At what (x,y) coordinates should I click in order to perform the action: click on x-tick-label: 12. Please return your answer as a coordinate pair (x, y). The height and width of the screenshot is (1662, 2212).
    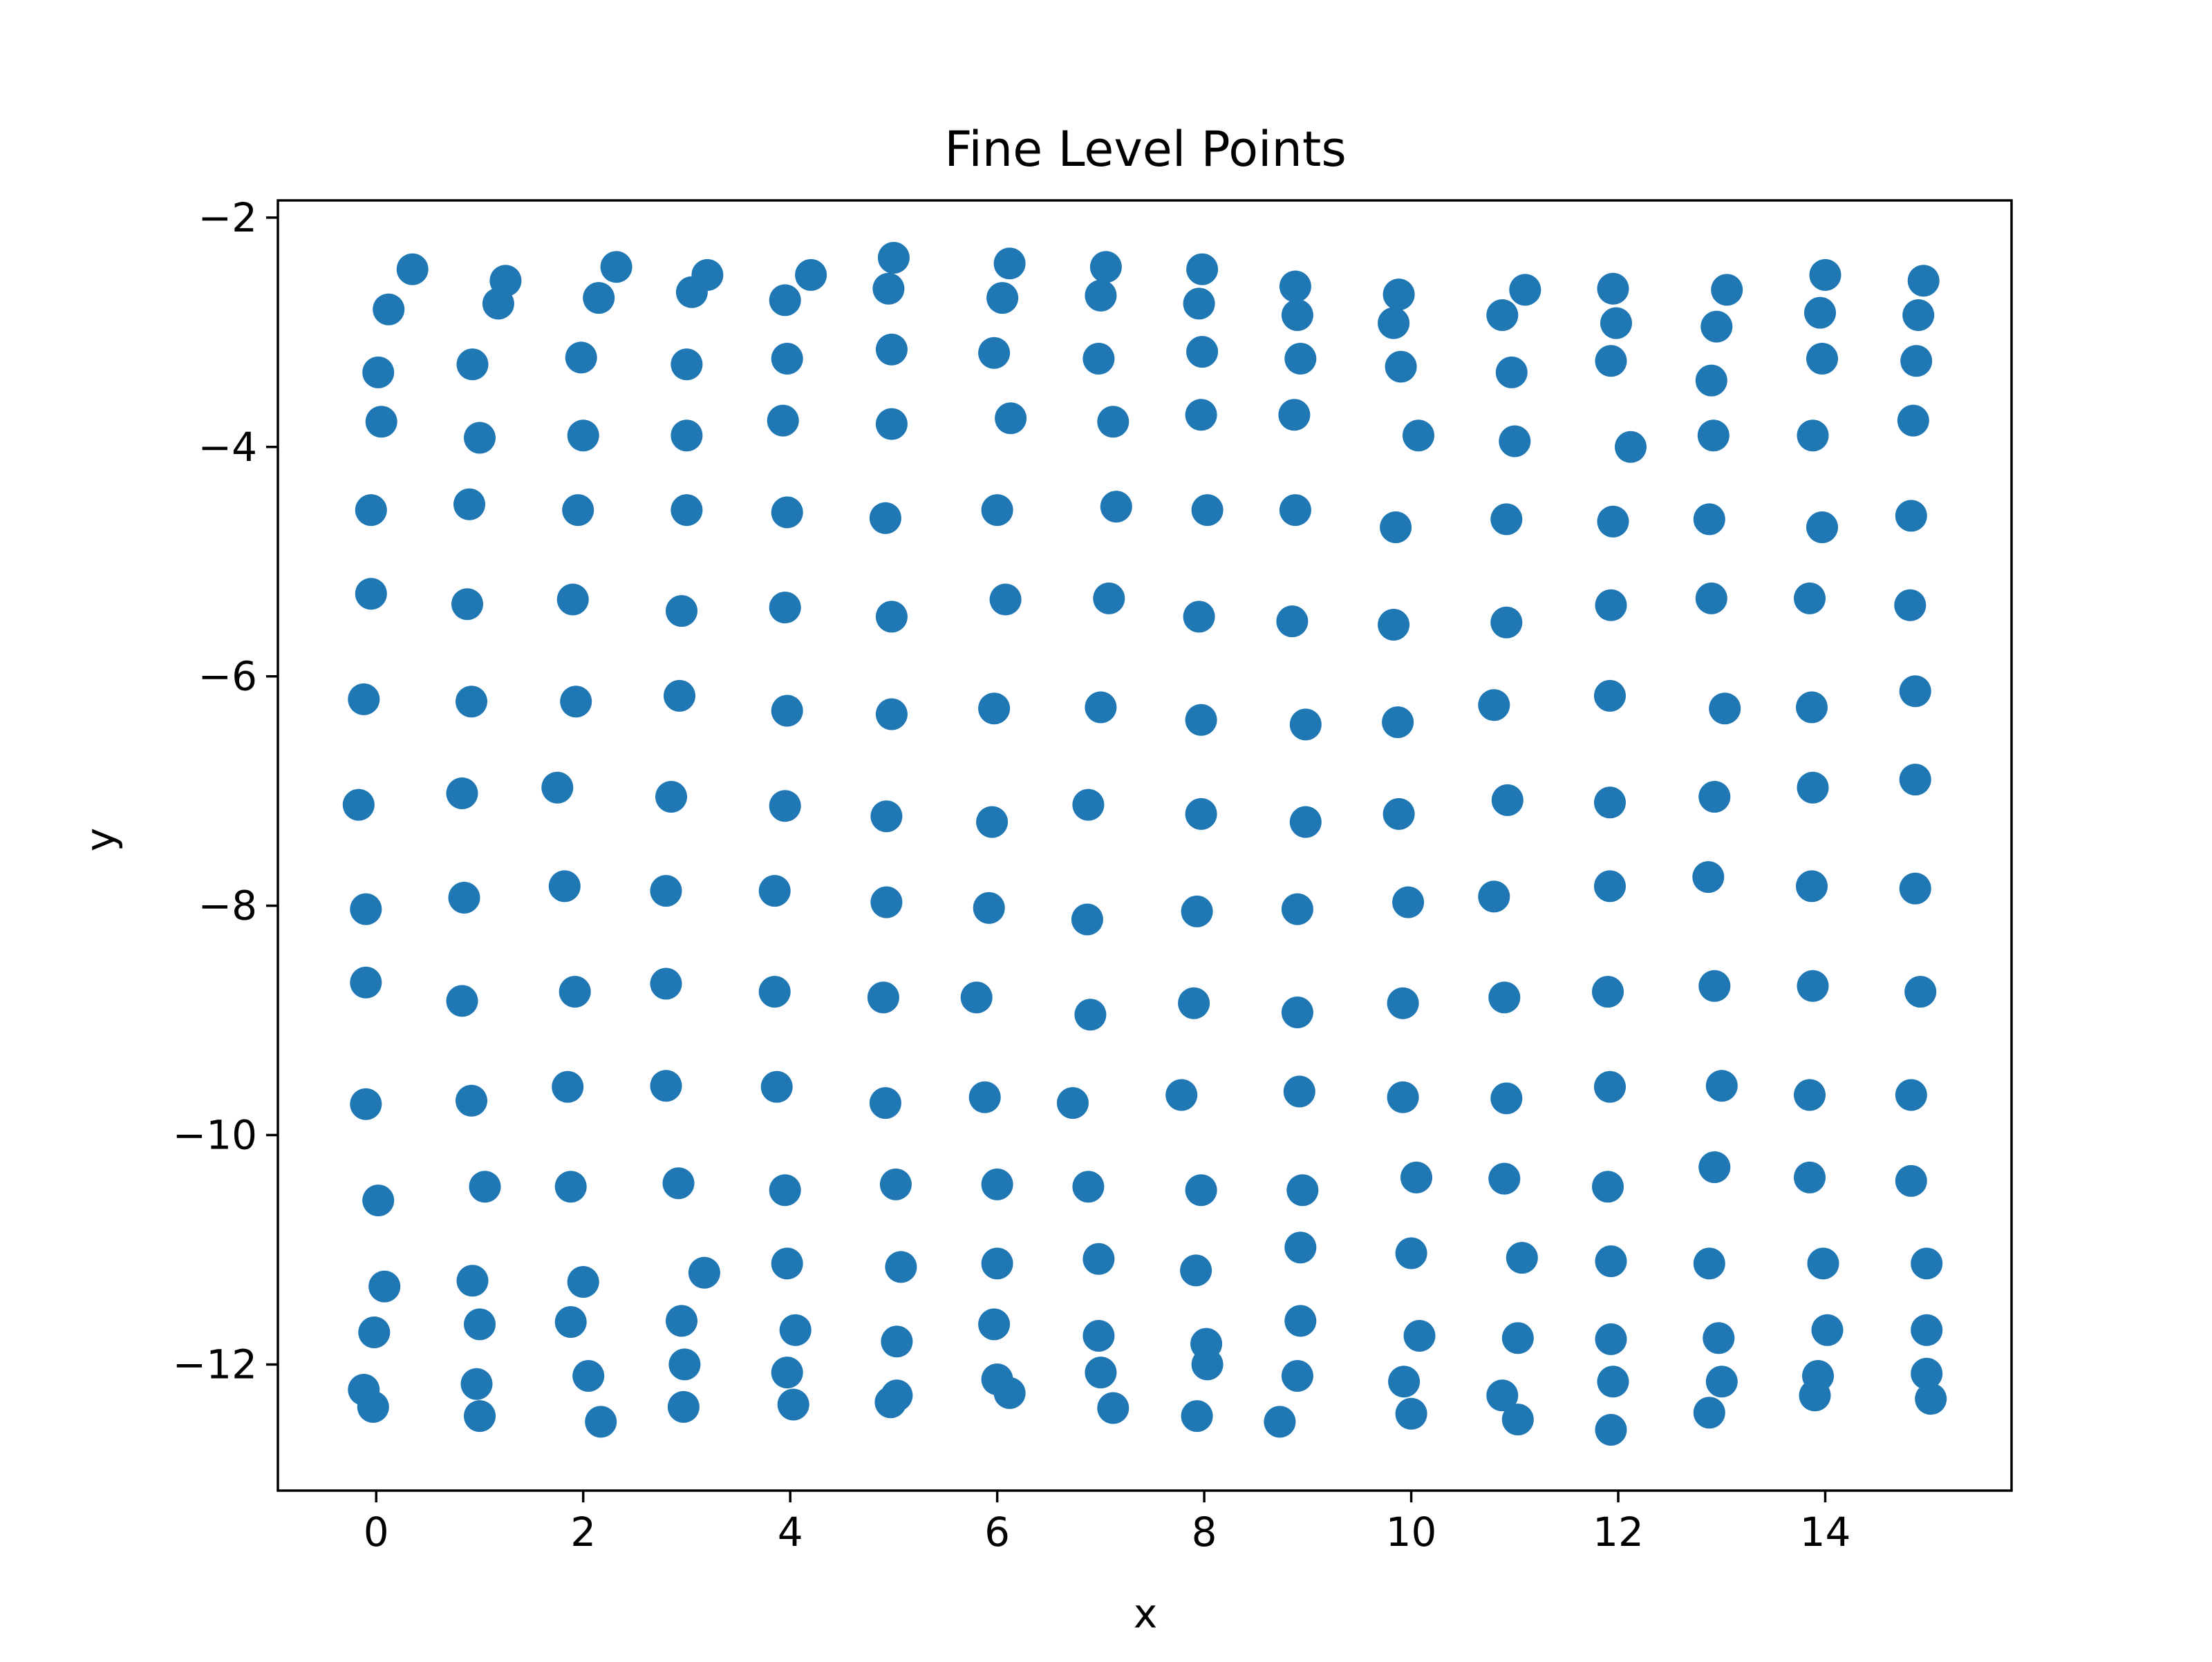
    Looking at the image, I should click on (1619, 1532).